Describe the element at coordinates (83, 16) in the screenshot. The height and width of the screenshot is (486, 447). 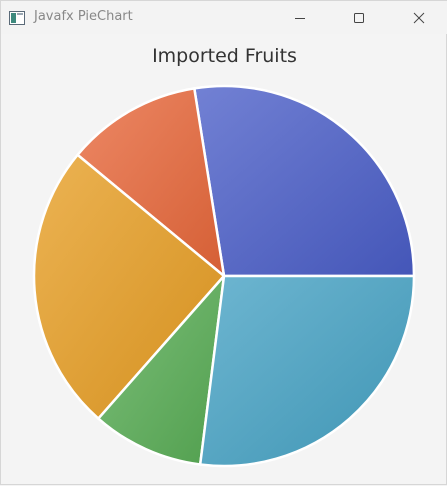
I see `window-title: Javafx PieChart` at that location.